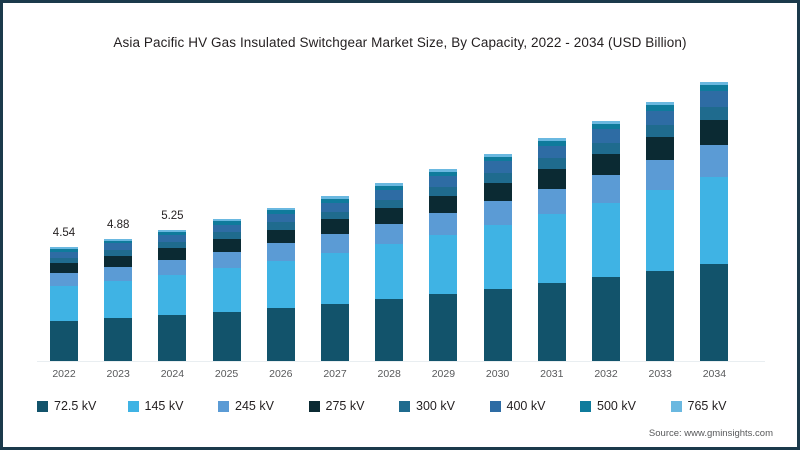  I want to click on legend-item-145-kv: 145 kV, so click(155, 406).